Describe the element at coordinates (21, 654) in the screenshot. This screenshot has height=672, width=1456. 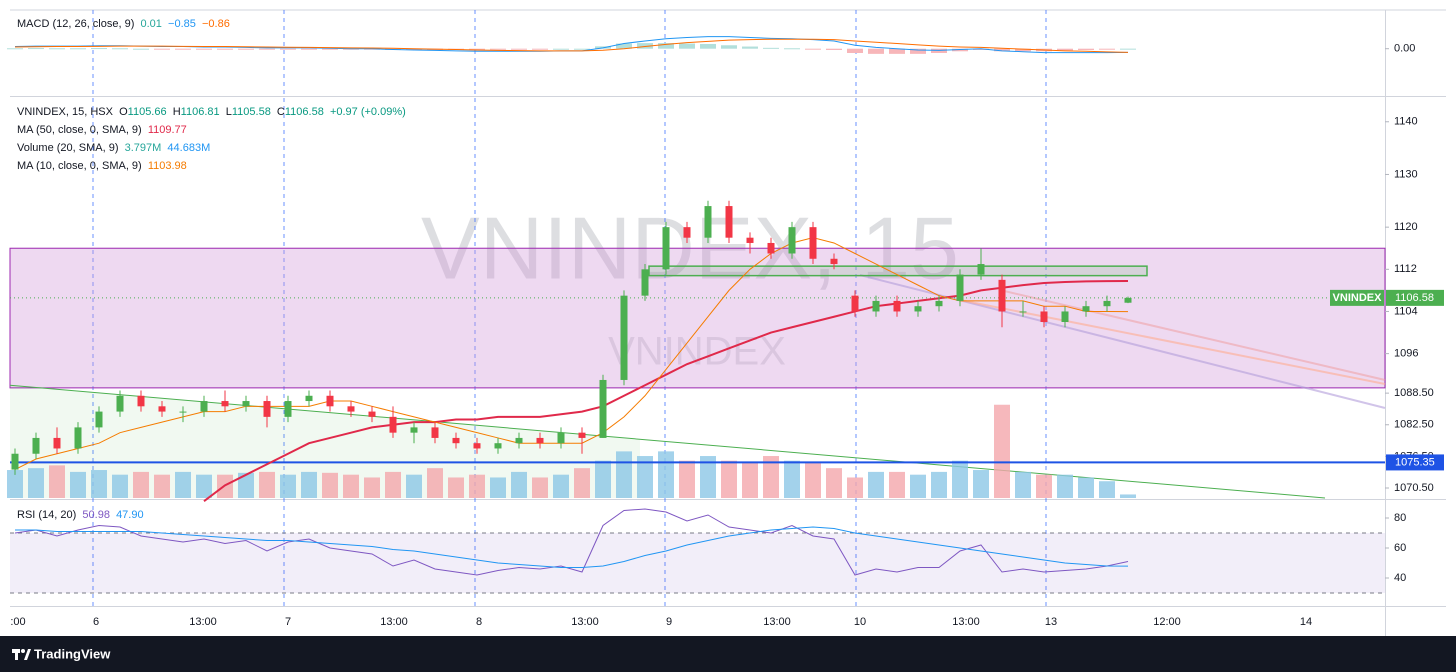
I see `logo` at that location.